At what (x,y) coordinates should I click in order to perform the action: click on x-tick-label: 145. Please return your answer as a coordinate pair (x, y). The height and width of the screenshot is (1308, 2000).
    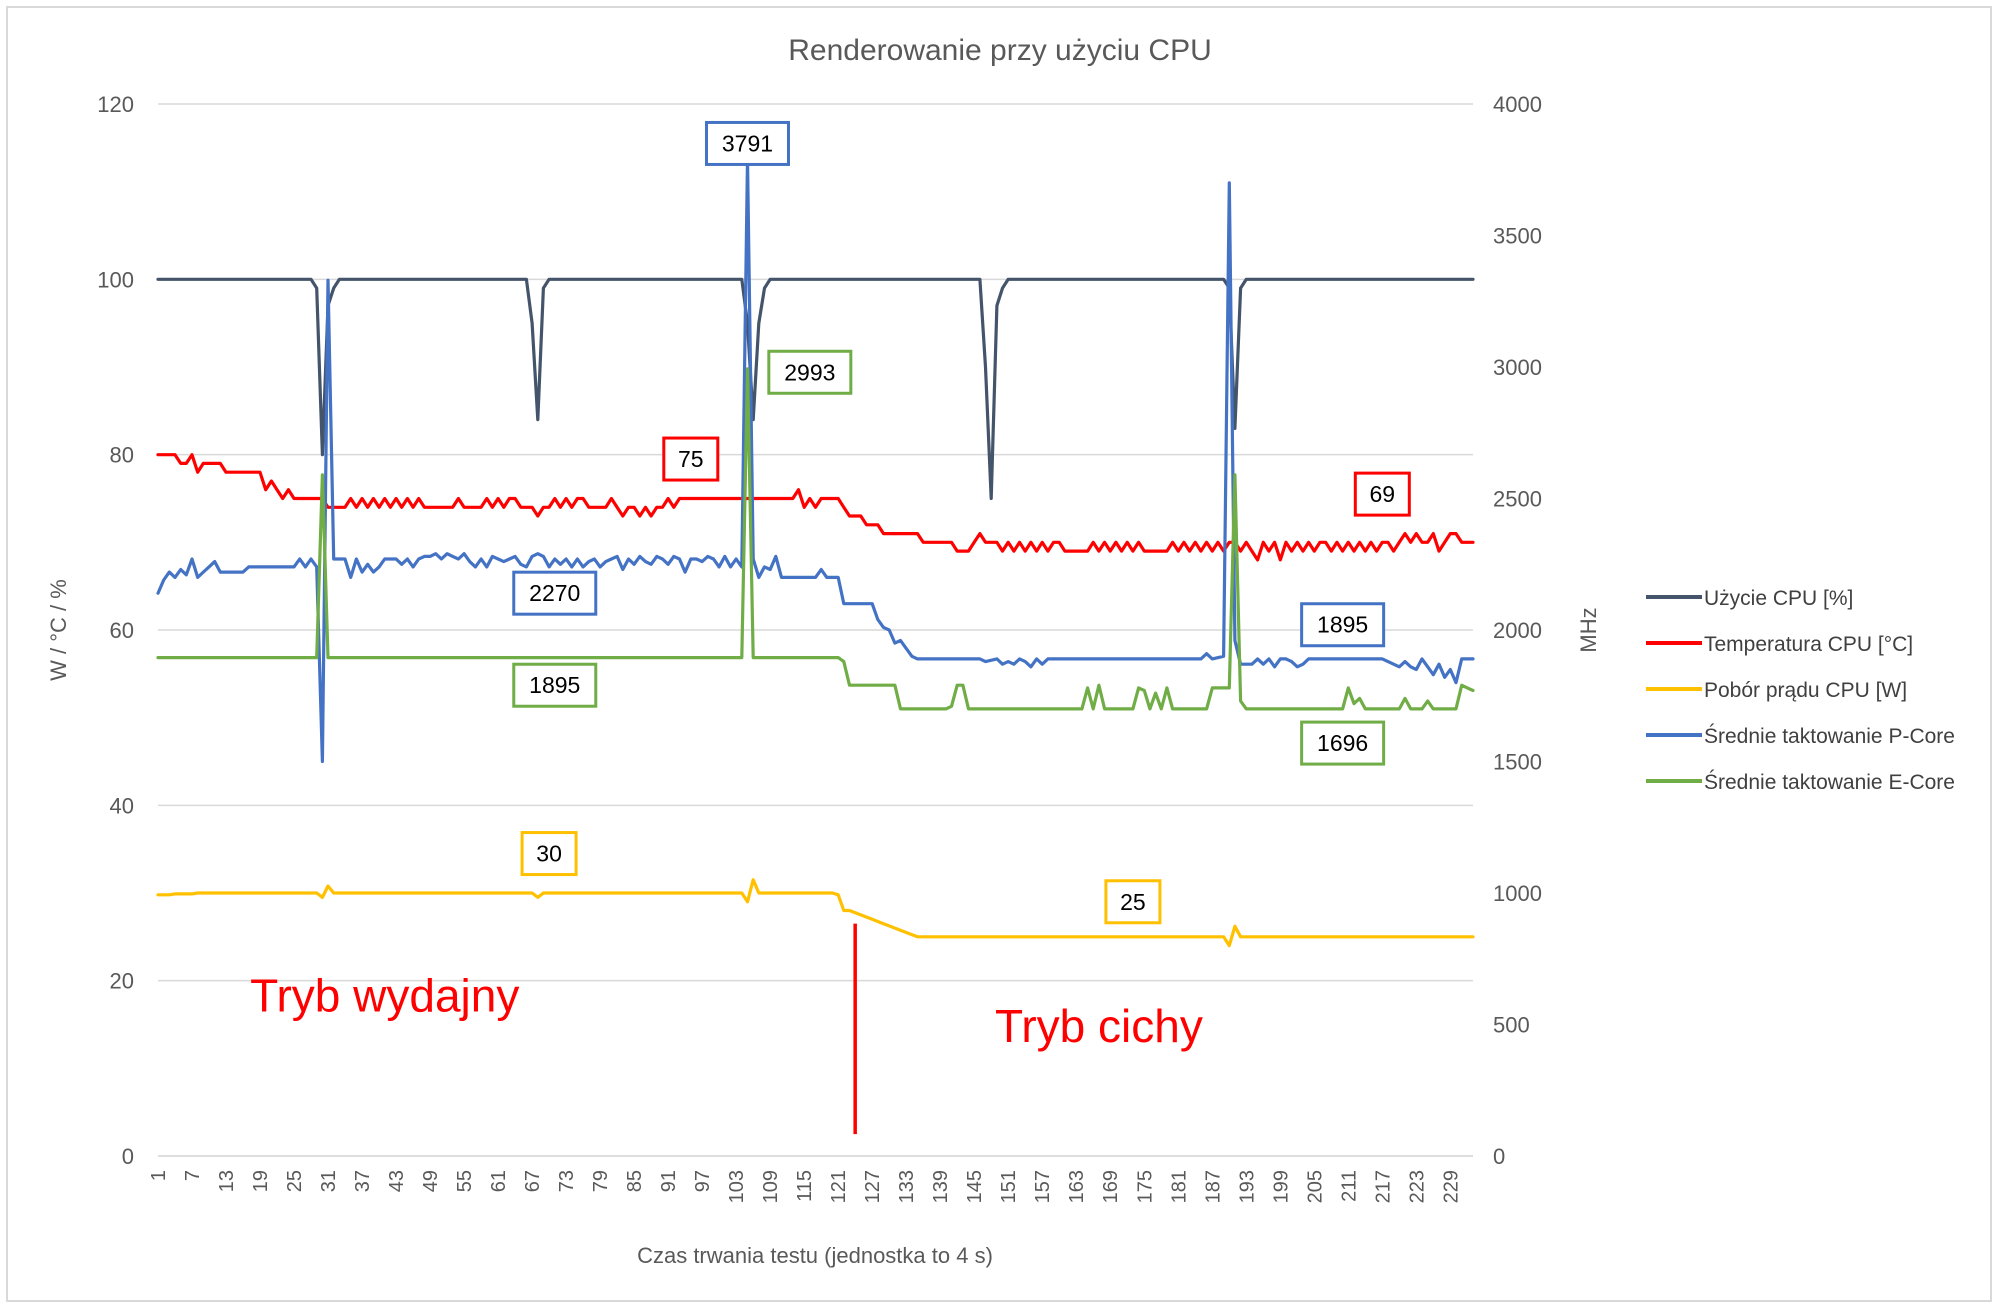
    Looking at the image, I should click on (975, 1186).